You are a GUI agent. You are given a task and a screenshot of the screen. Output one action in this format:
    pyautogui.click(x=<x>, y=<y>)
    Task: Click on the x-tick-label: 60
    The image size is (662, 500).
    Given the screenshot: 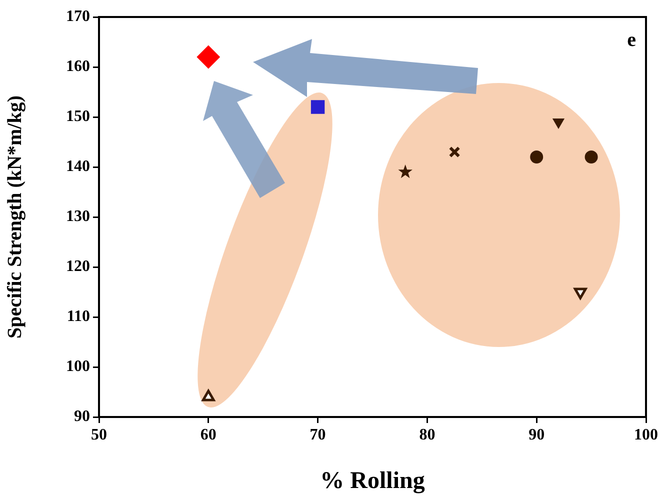 What is the action you would take?
    pyautogui.click(x=208, y=435)
    